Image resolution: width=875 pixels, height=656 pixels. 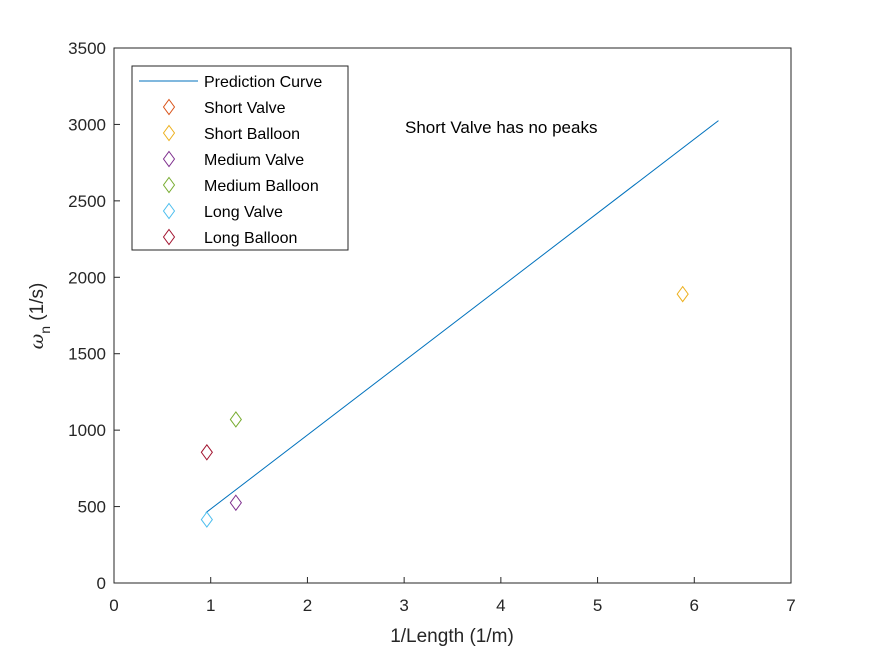 What do you see at coordinates (252, 134) in the screenshot?
I see `legend-short-balloon-label: Short Balloon` at bounding box center [252, 134].